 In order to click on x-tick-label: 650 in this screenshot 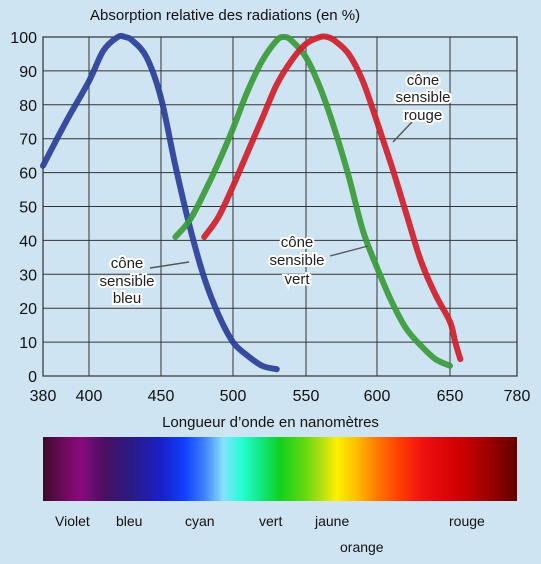, I will do `click(450, 396)`.